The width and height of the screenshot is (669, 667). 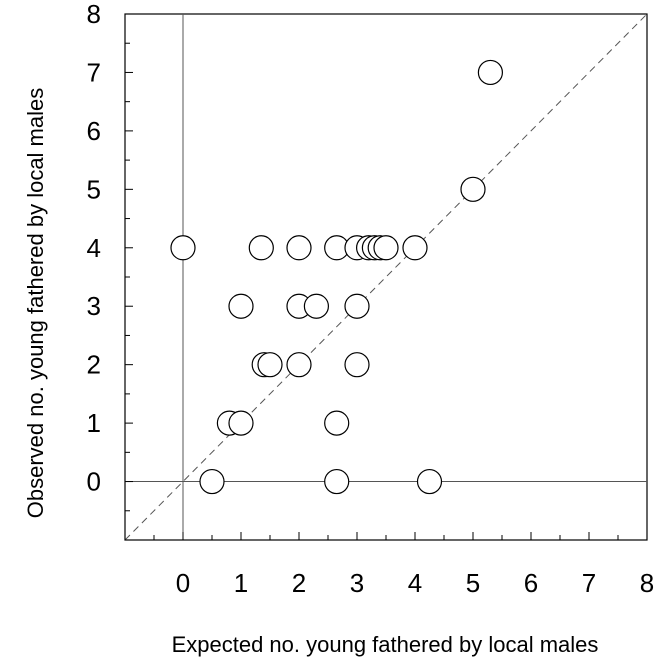 I want to click on x-tick-label: 3, so click(x=357, y=583).